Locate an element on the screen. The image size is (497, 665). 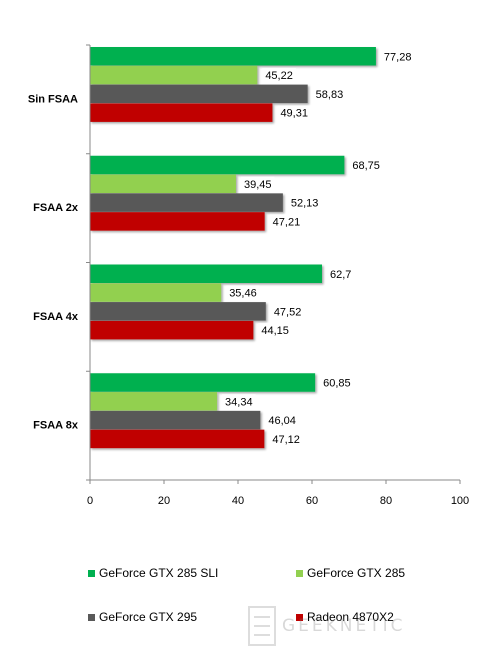
watermark-text: GEEKNETIC is located at coordinates (344, 626).